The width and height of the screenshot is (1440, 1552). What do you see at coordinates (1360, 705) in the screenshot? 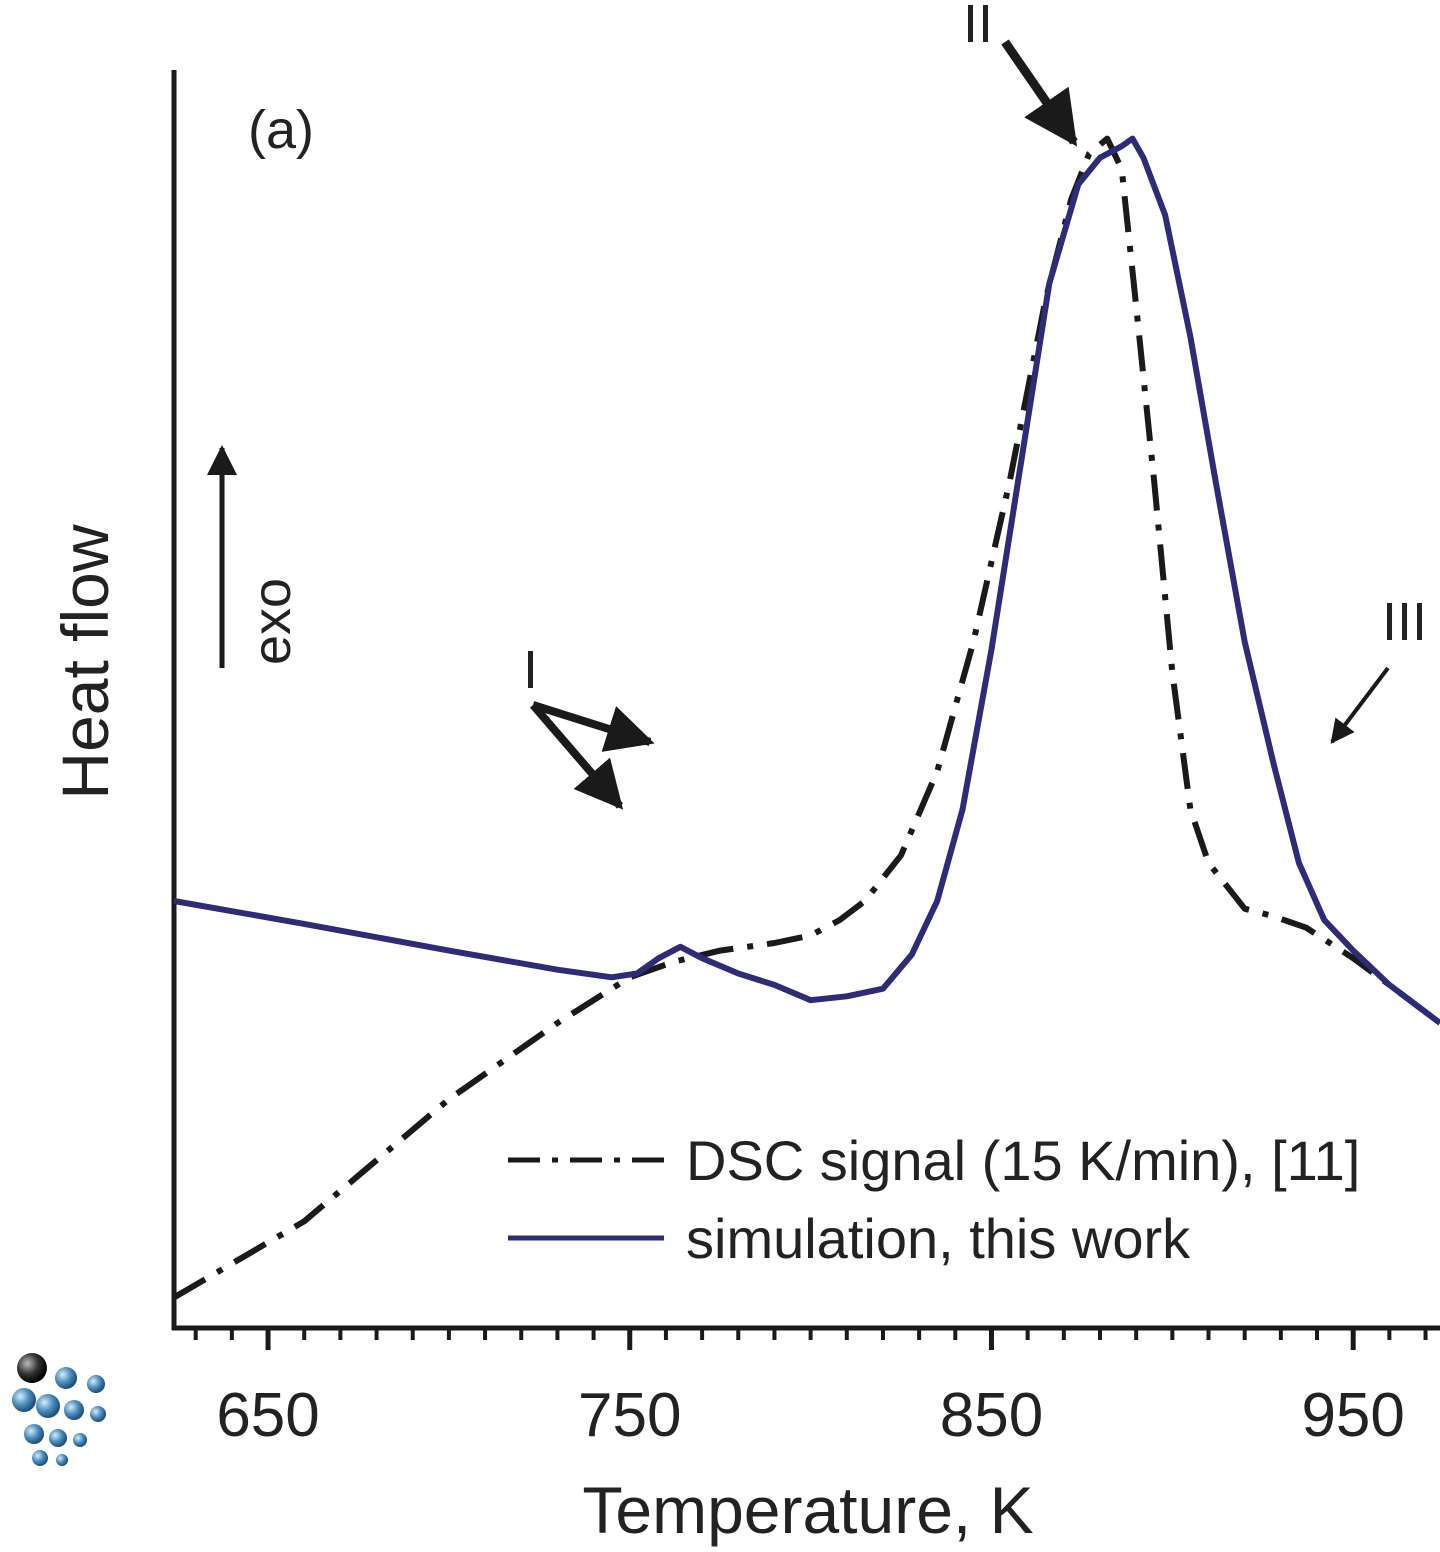
I see `arrow-iii` at bounding box center [1360, 705].